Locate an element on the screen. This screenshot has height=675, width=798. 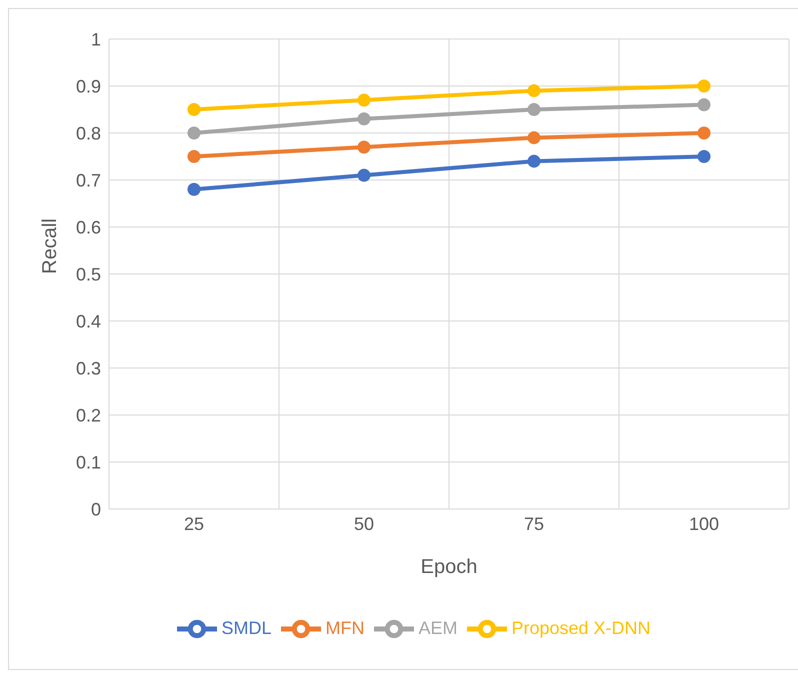
y-tick-label: 1 is located at coordinates (95, 39).